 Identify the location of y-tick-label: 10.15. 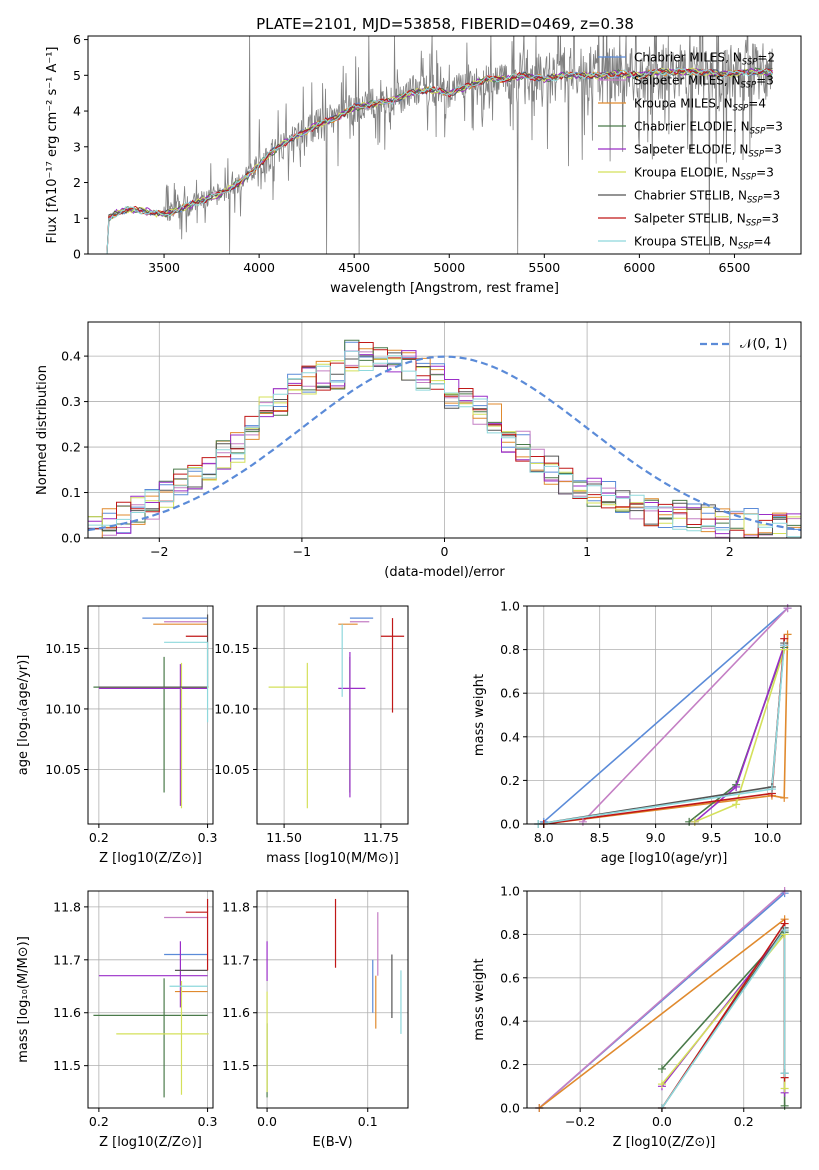
(63, 648).